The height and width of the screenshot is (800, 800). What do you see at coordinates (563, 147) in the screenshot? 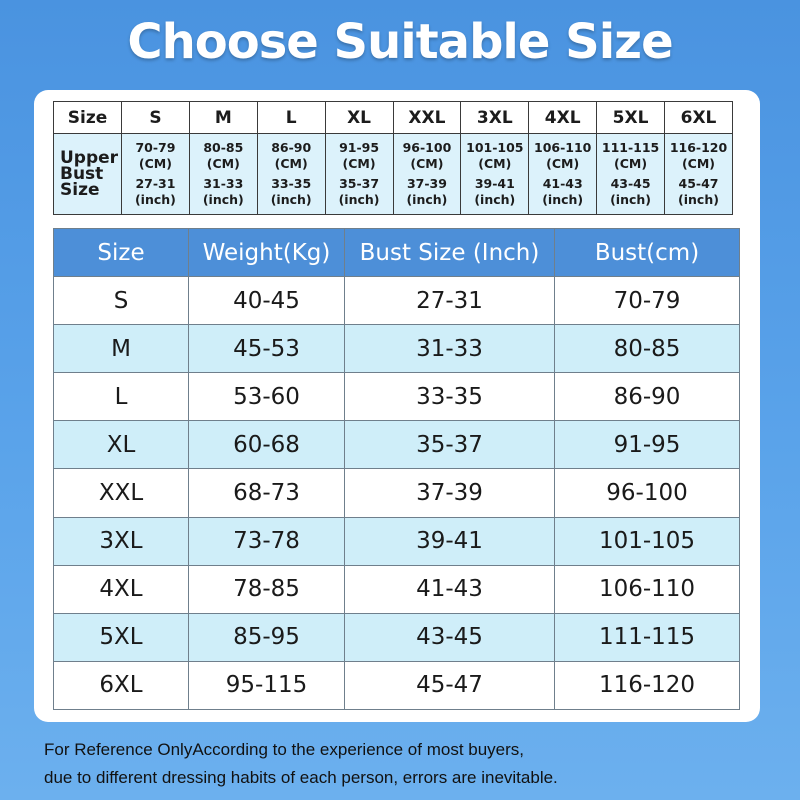
I see `cm-value: 106-110` at bounding box center [563, 147].